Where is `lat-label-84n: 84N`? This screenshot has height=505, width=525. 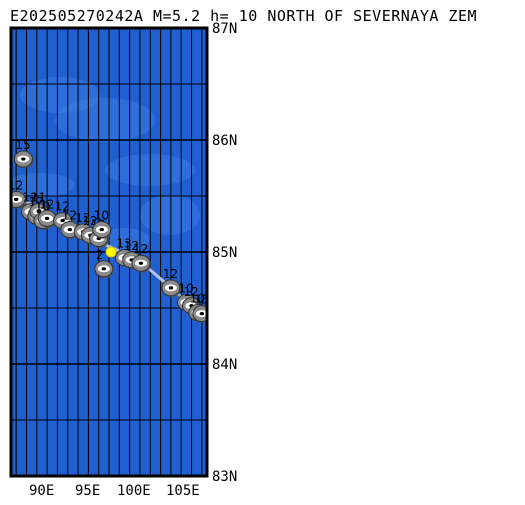
lat-label-84n: 84N is located at coordinates (224, 365).